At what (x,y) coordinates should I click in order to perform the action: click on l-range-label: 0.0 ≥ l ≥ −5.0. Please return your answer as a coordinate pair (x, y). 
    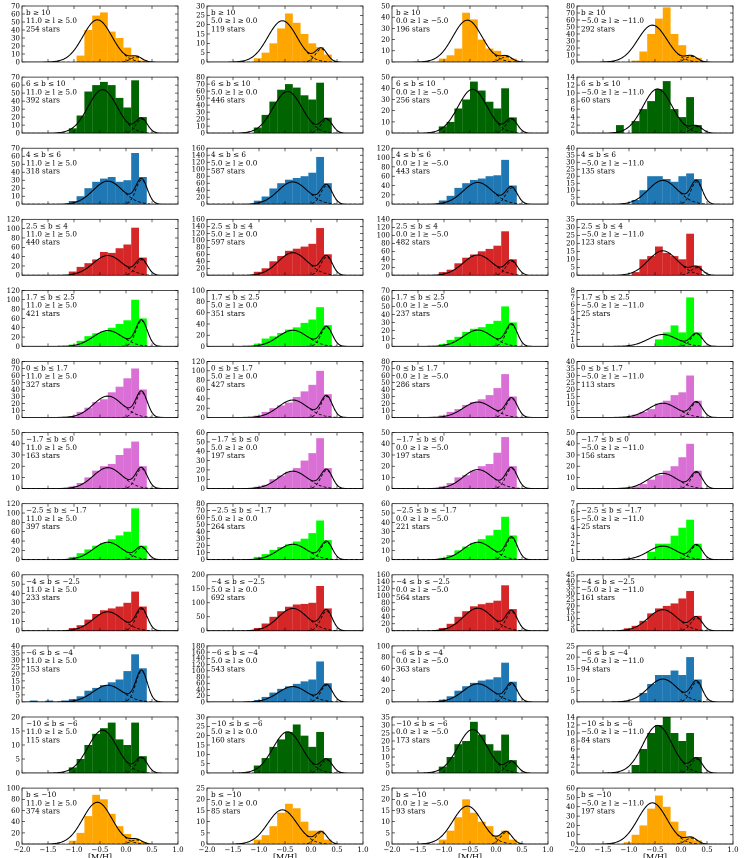
    Looking at the image, I should click on (422, 234).